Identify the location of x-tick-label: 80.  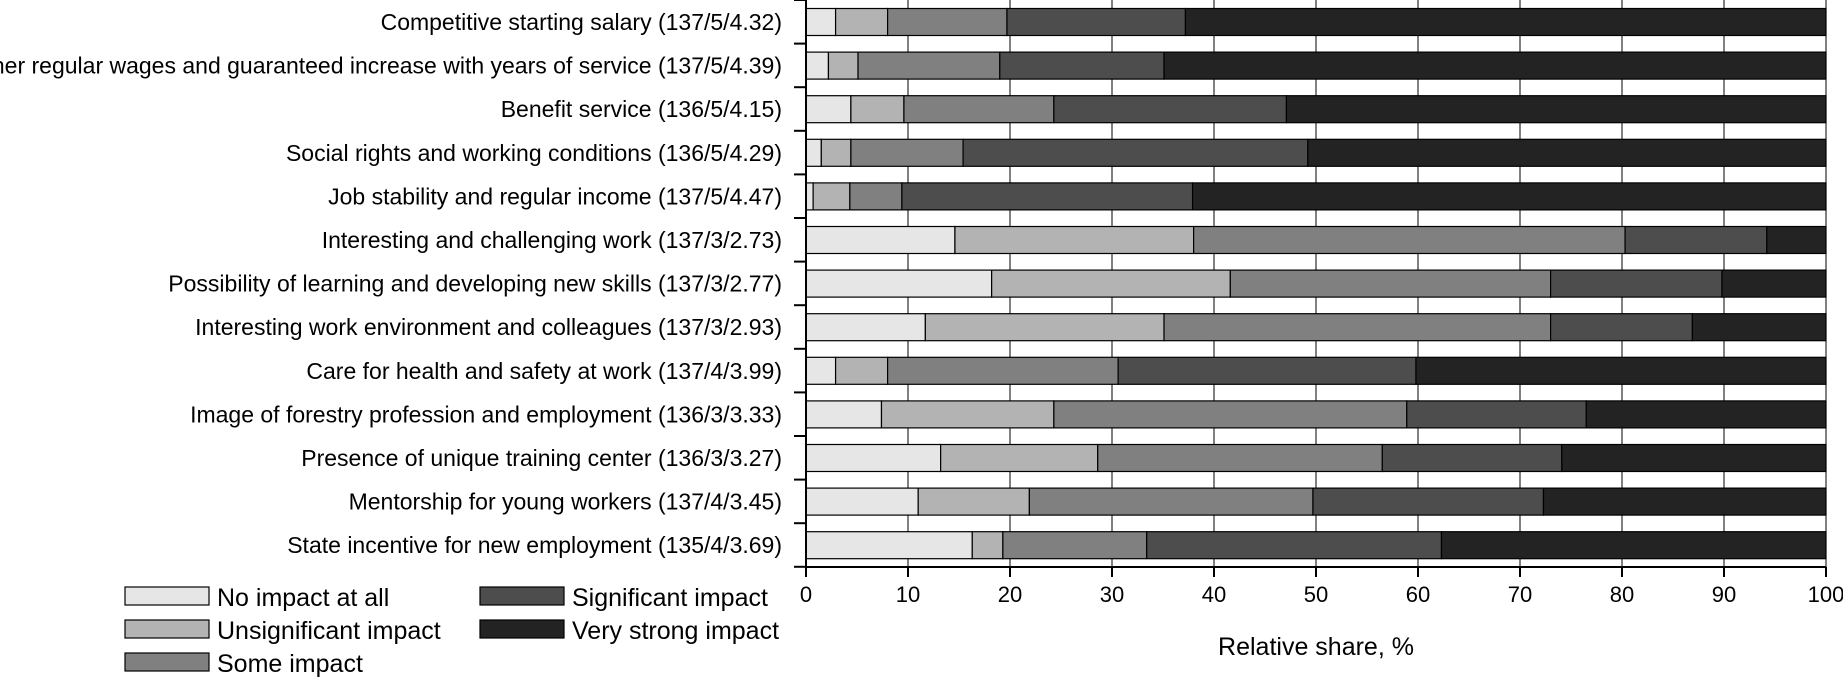
(1622, 594).